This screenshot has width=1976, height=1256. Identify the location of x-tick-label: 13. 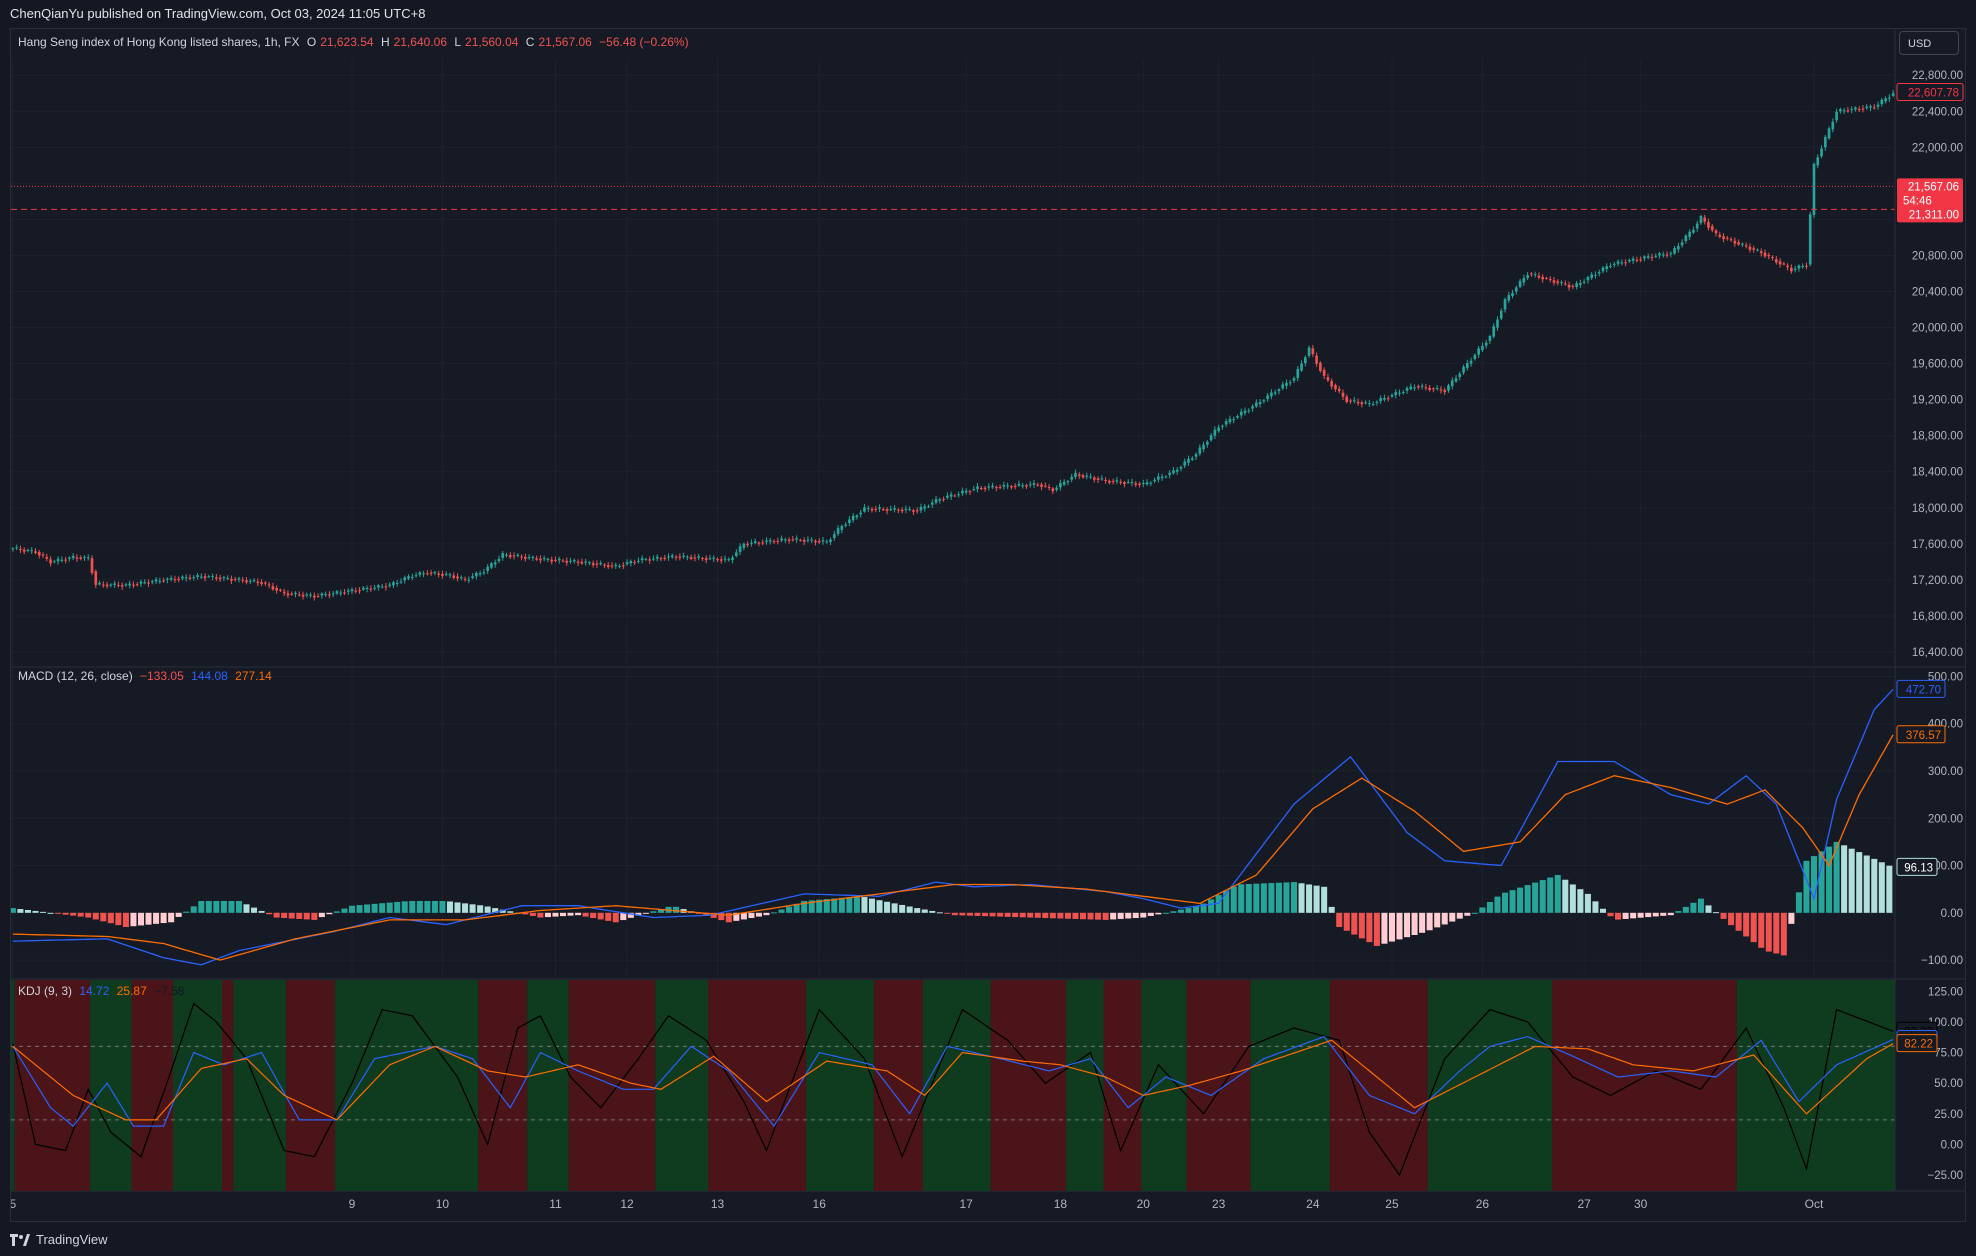
(718, 1204).